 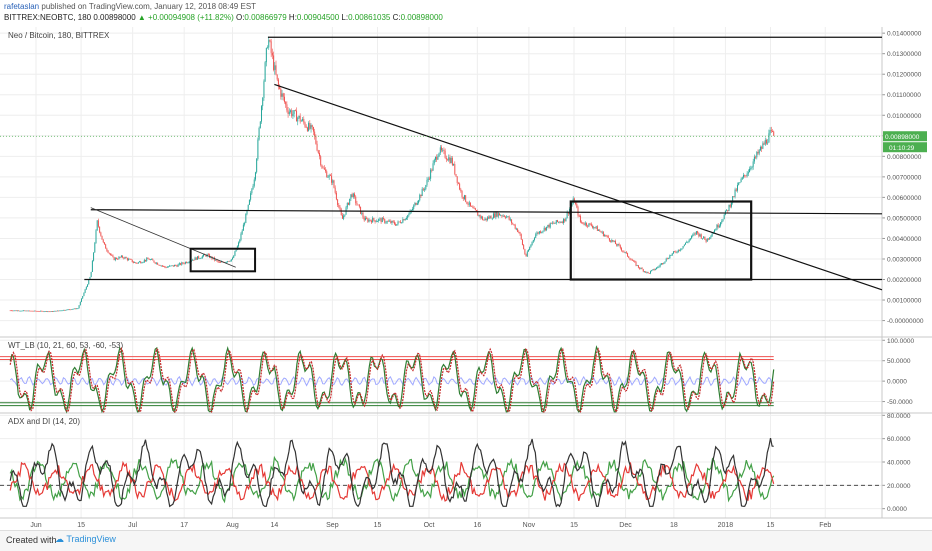 I want to click on x-tick-label: Dec, so click(x=625, y=525).